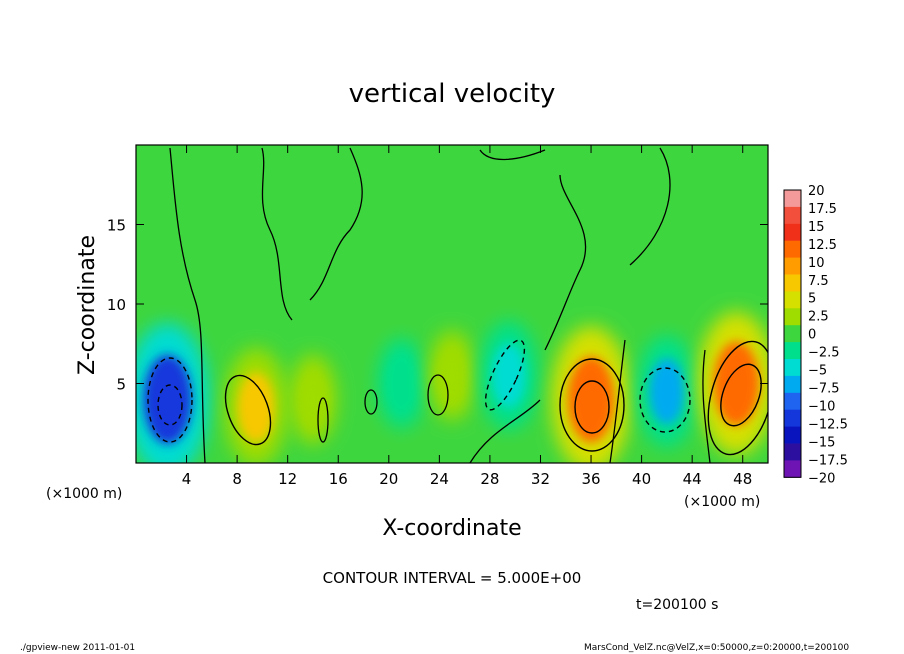 The image size is (904, 654). I want to click on colorbar-frame, so click(792, 333).